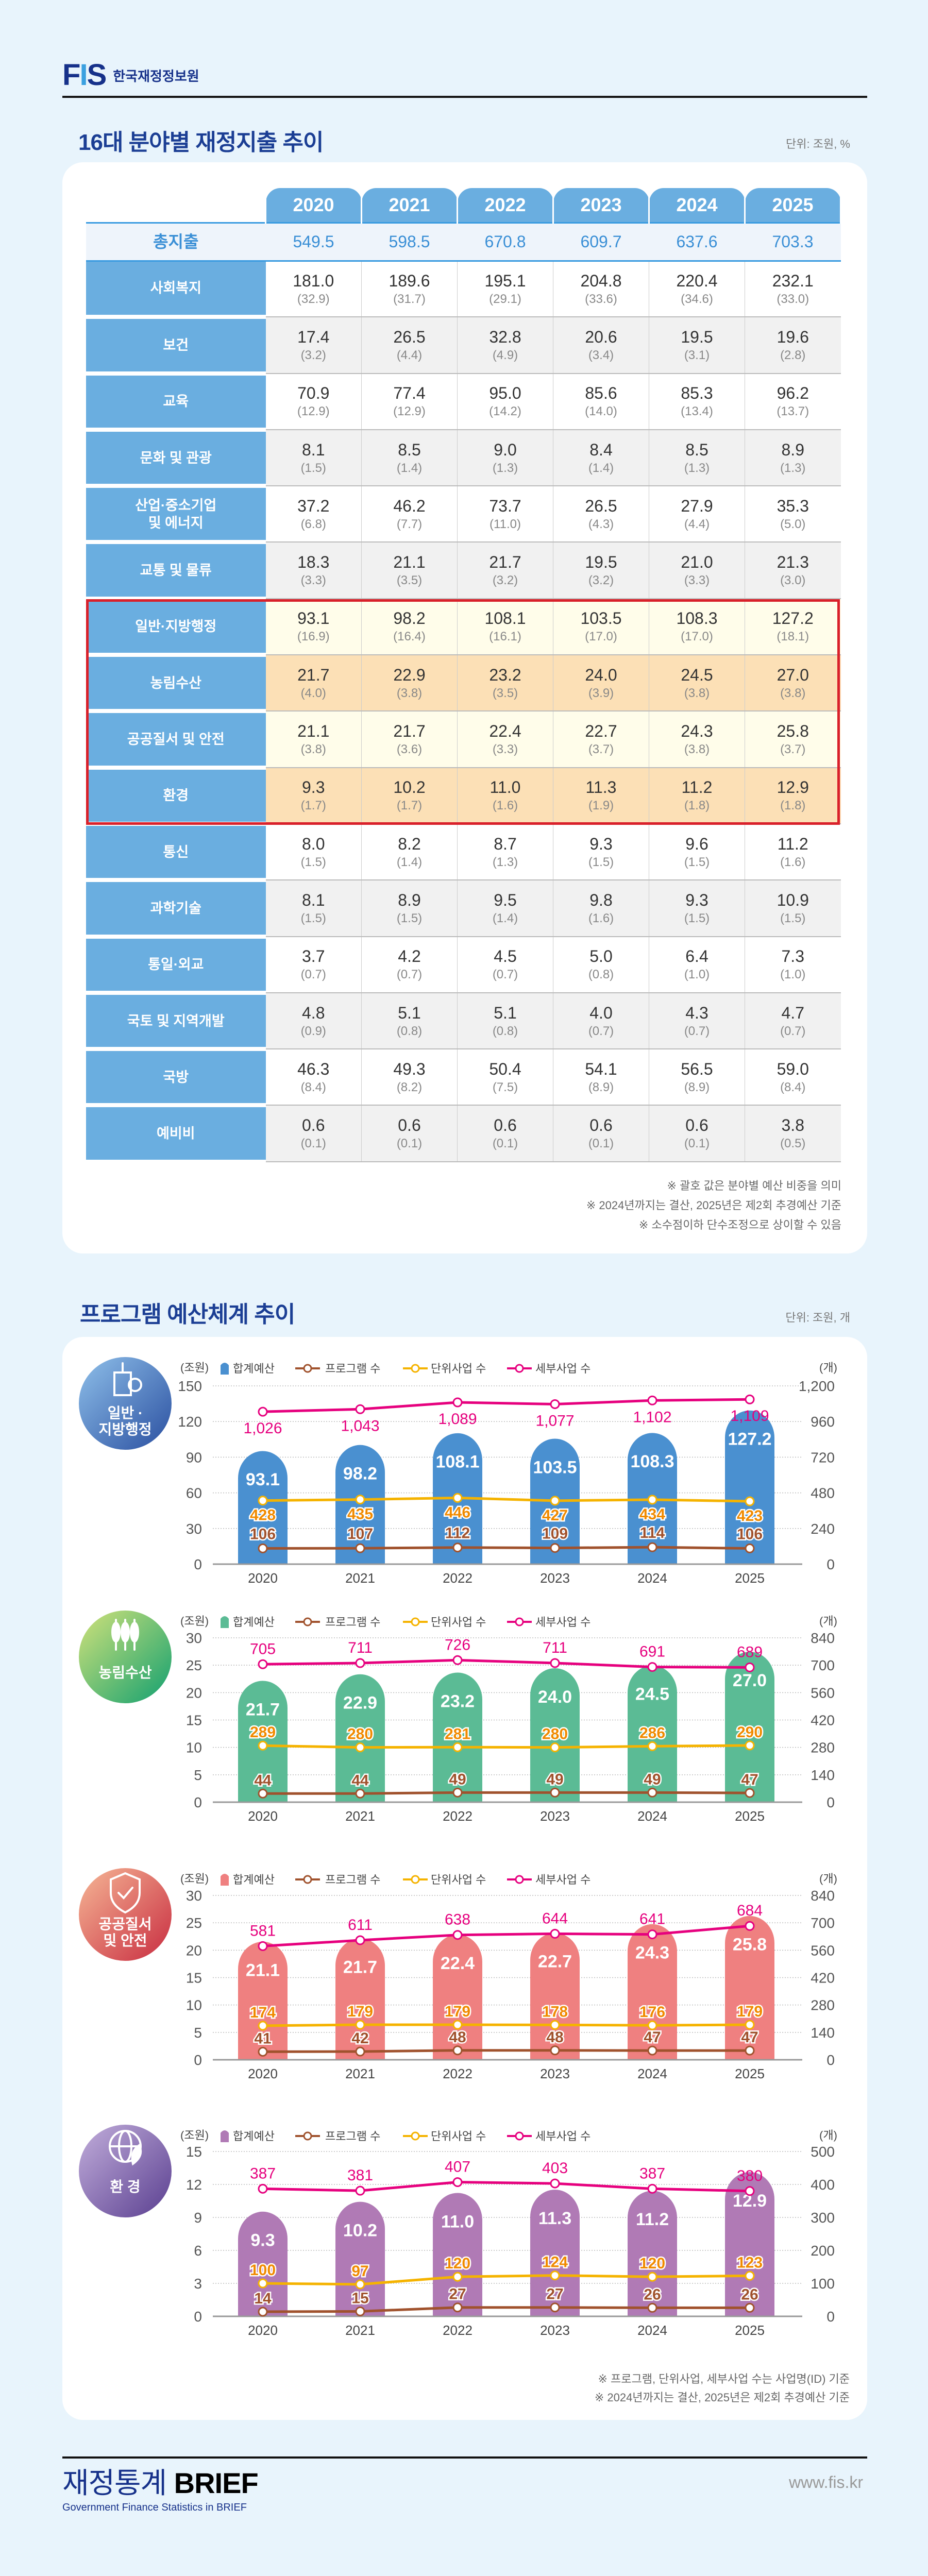 This screenshot has height=2576, width=928. I want to click on legend-label: 프로그램 수, so click(352, 2136).